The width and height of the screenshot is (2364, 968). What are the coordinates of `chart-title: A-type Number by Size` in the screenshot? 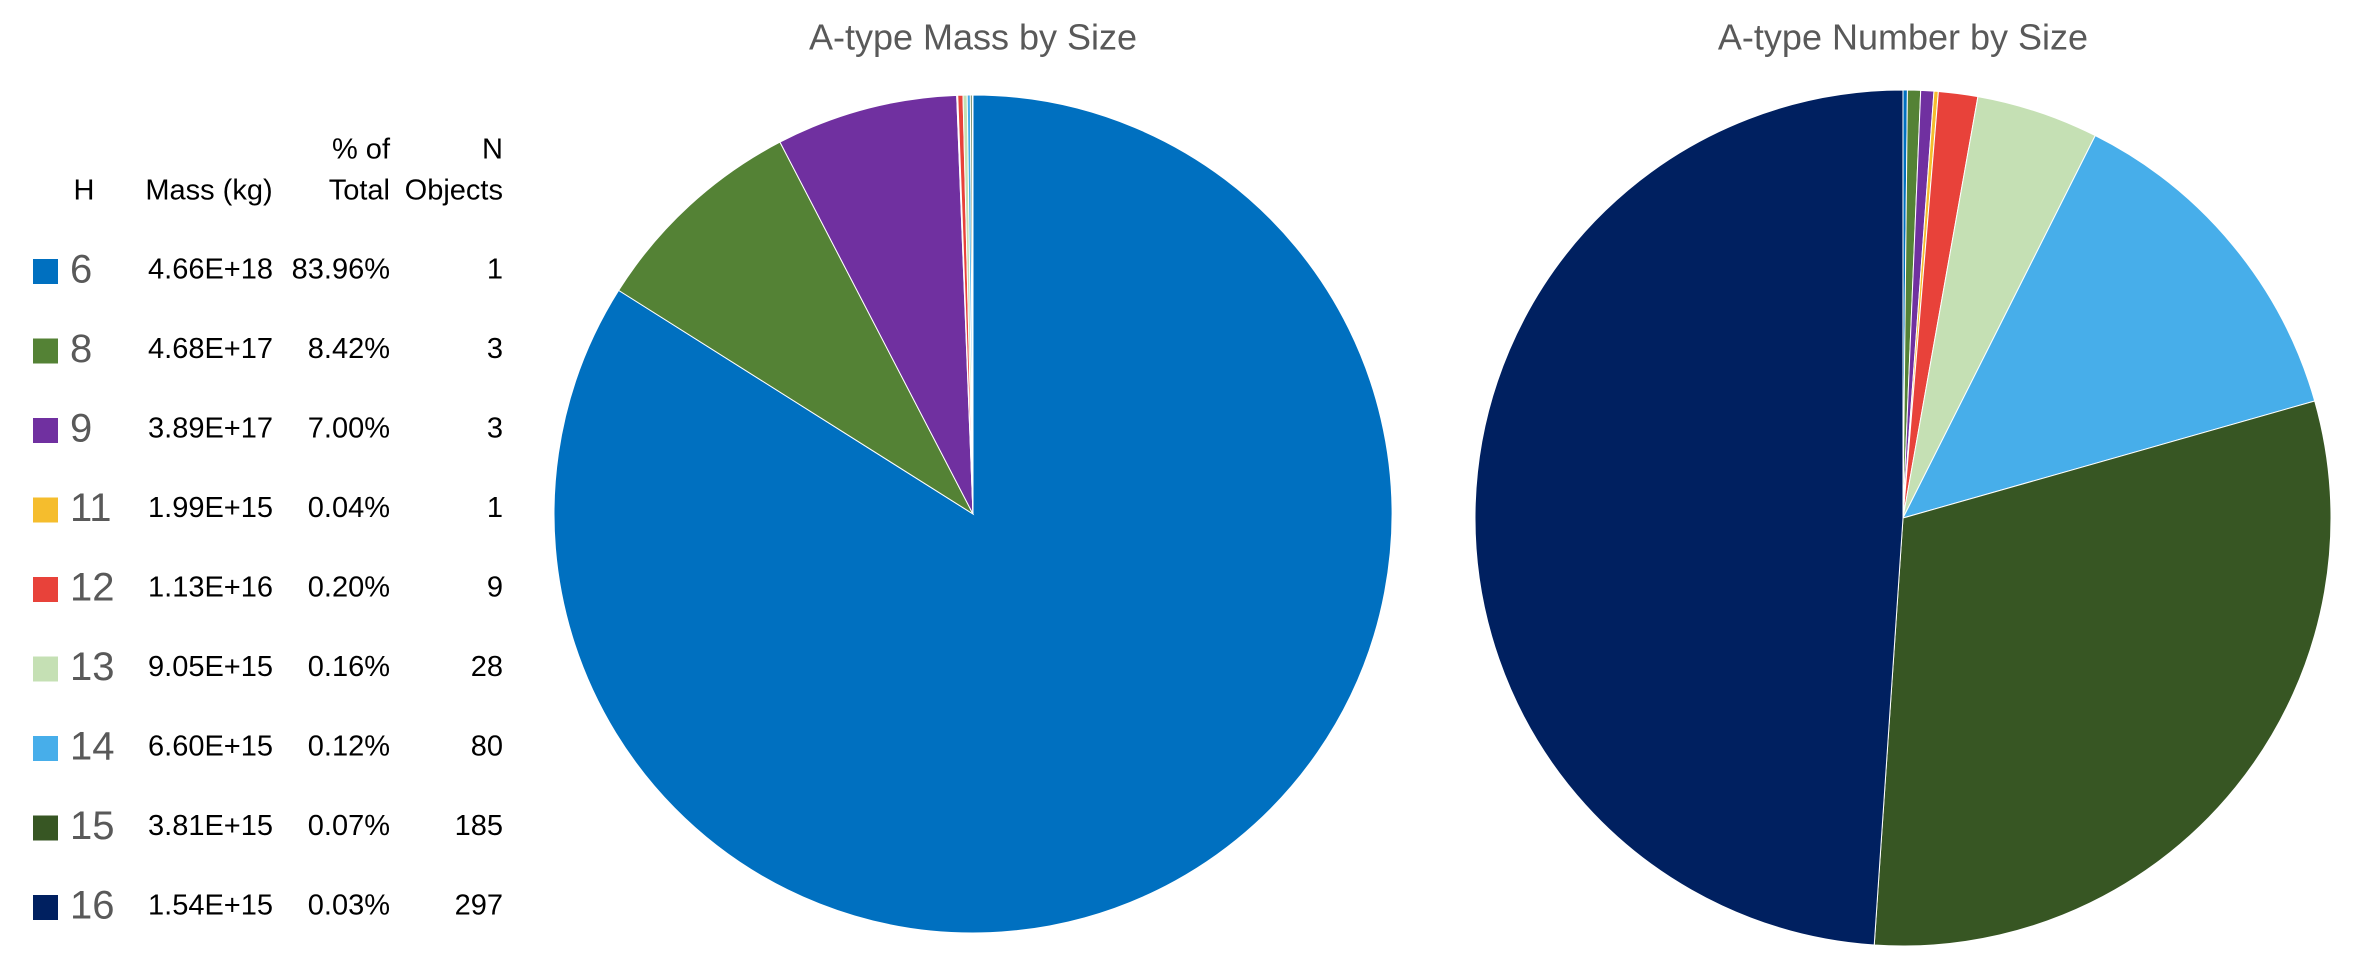 It's located at (1903, 37).